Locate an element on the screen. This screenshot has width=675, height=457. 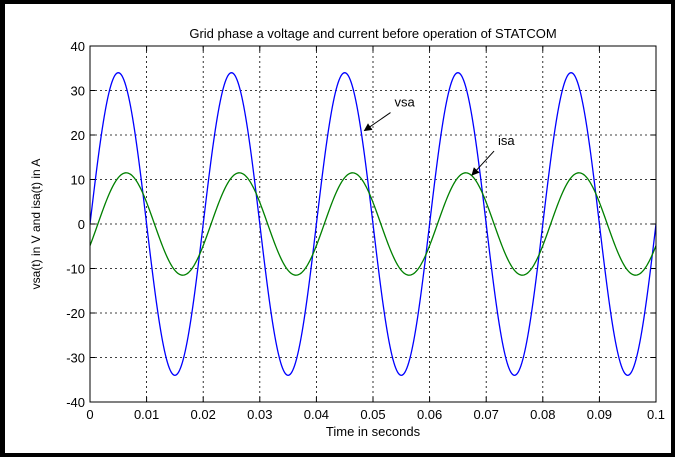
x-tick-label: 0.04 is located at coordinates (316, 414).